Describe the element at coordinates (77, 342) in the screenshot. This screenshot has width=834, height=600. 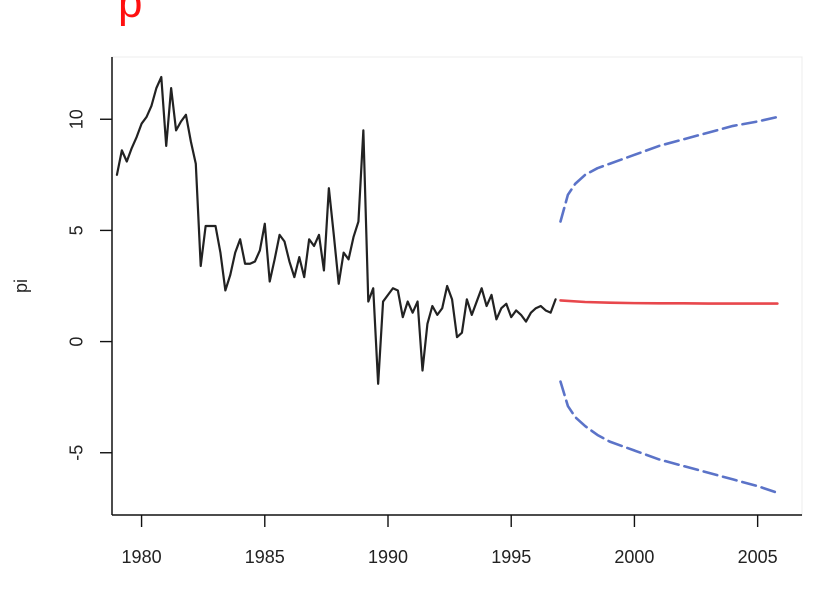
I see `y-tick-label-0: 0` at that location.